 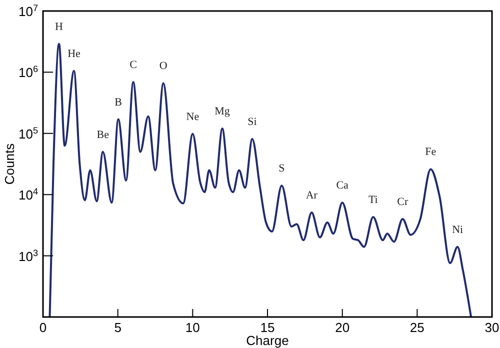 I want to click on x-tick-label: 20, so click(x=342, y=327).